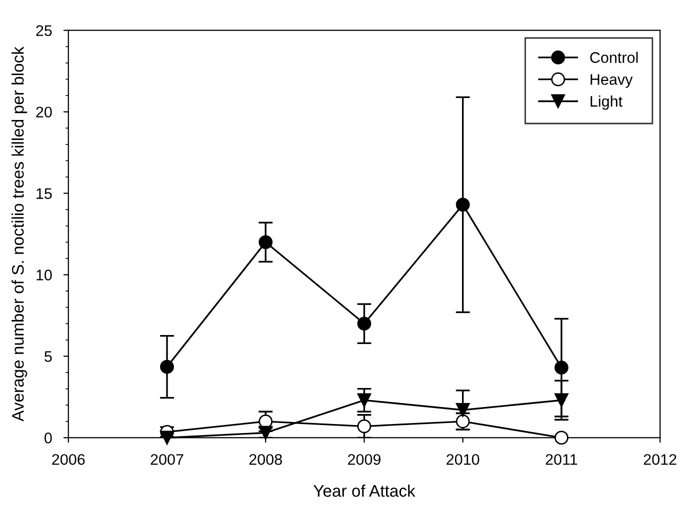  What do you see at coordinates (48, 438) in the screenshot?
I see `y-tick-label: 0` at bounding box center [48, 438].